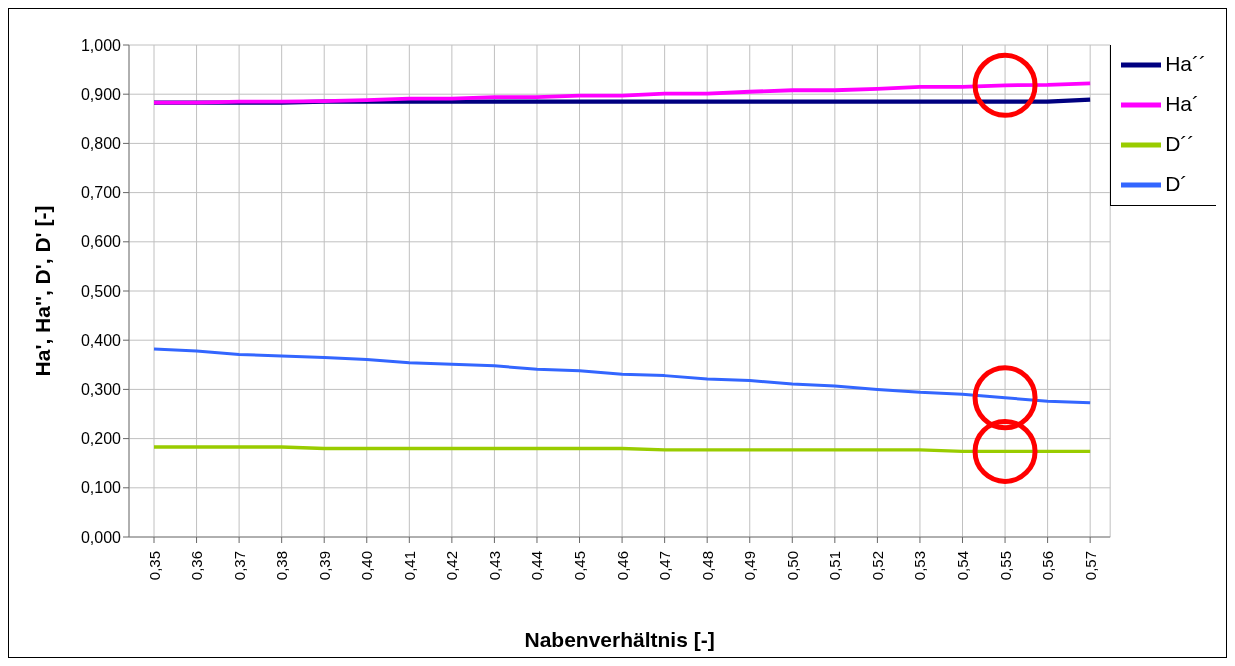  Describe the element at coordinates (707, 566) in the screenshot. I see `x-tick-label: 0,48` at that location.